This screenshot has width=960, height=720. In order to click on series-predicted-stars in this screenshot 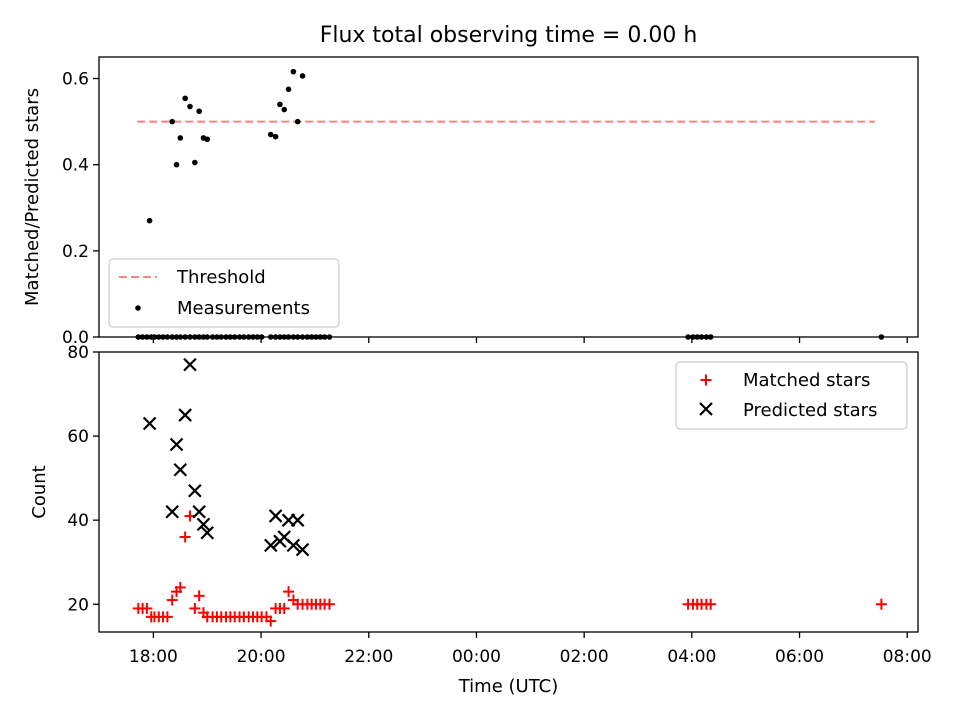, I will do `click(226, 457)`.